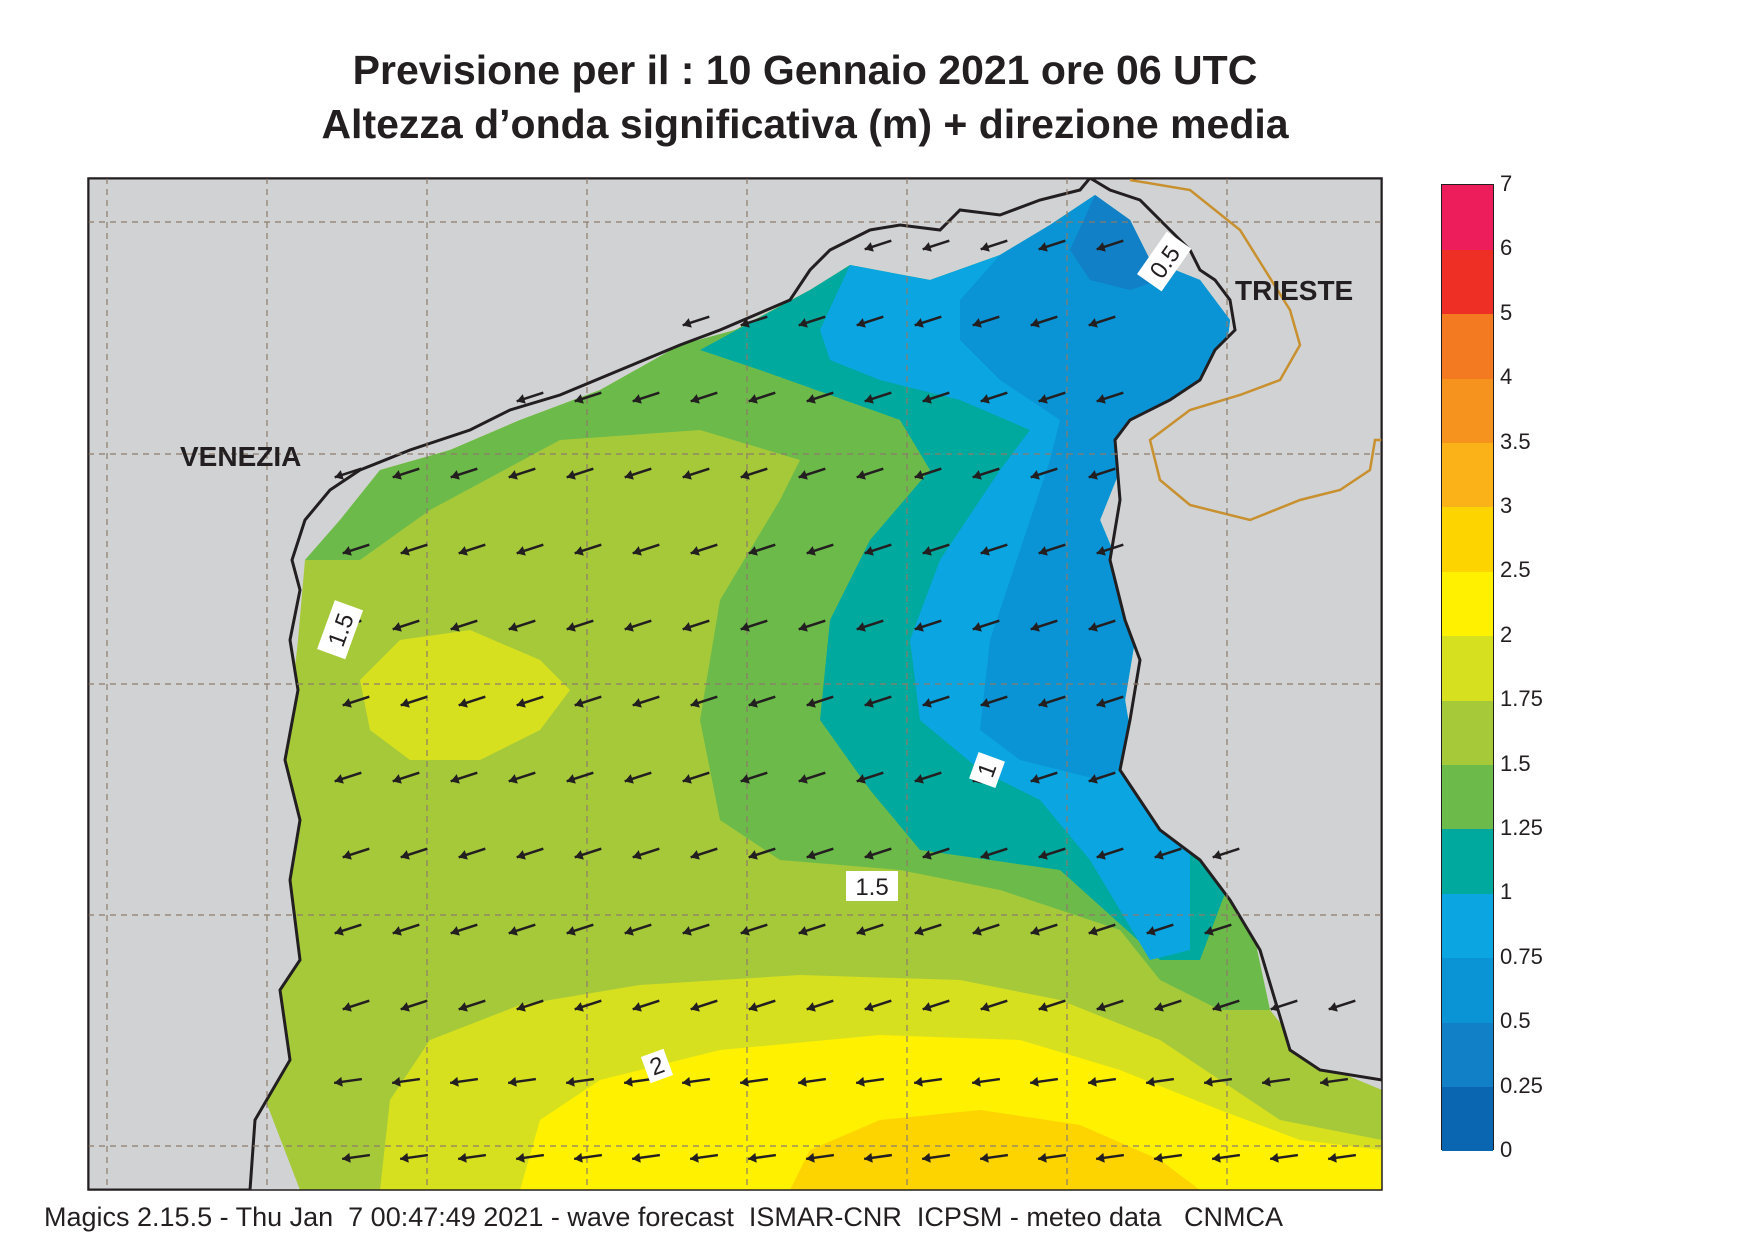 Image resolution: width=1755 pixels, height=1242 pixels. Describe the element at coordinates (1506, 183) in the screenshot. I see `legend-tick-label: 7` at that location.